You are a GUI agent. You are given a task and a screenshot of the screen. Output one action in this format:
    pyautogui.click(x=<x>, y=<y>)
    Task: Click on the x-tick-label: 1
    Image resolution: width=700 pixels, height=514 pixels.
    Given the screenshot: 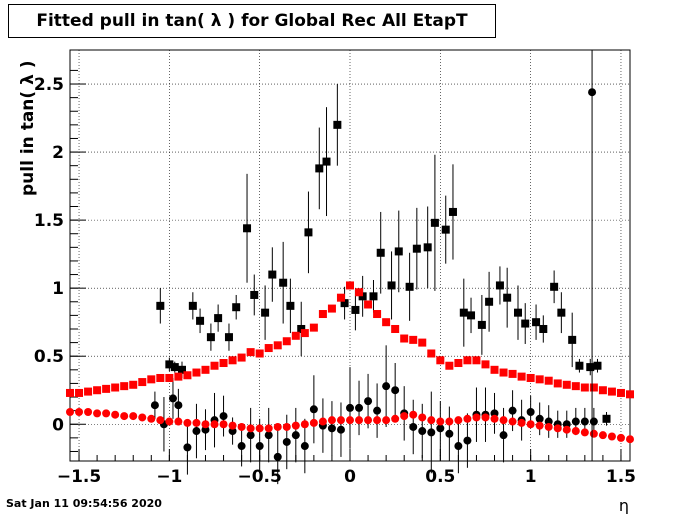 What is the action you would take?
    pyautogui.click(x=531, y=477)
    